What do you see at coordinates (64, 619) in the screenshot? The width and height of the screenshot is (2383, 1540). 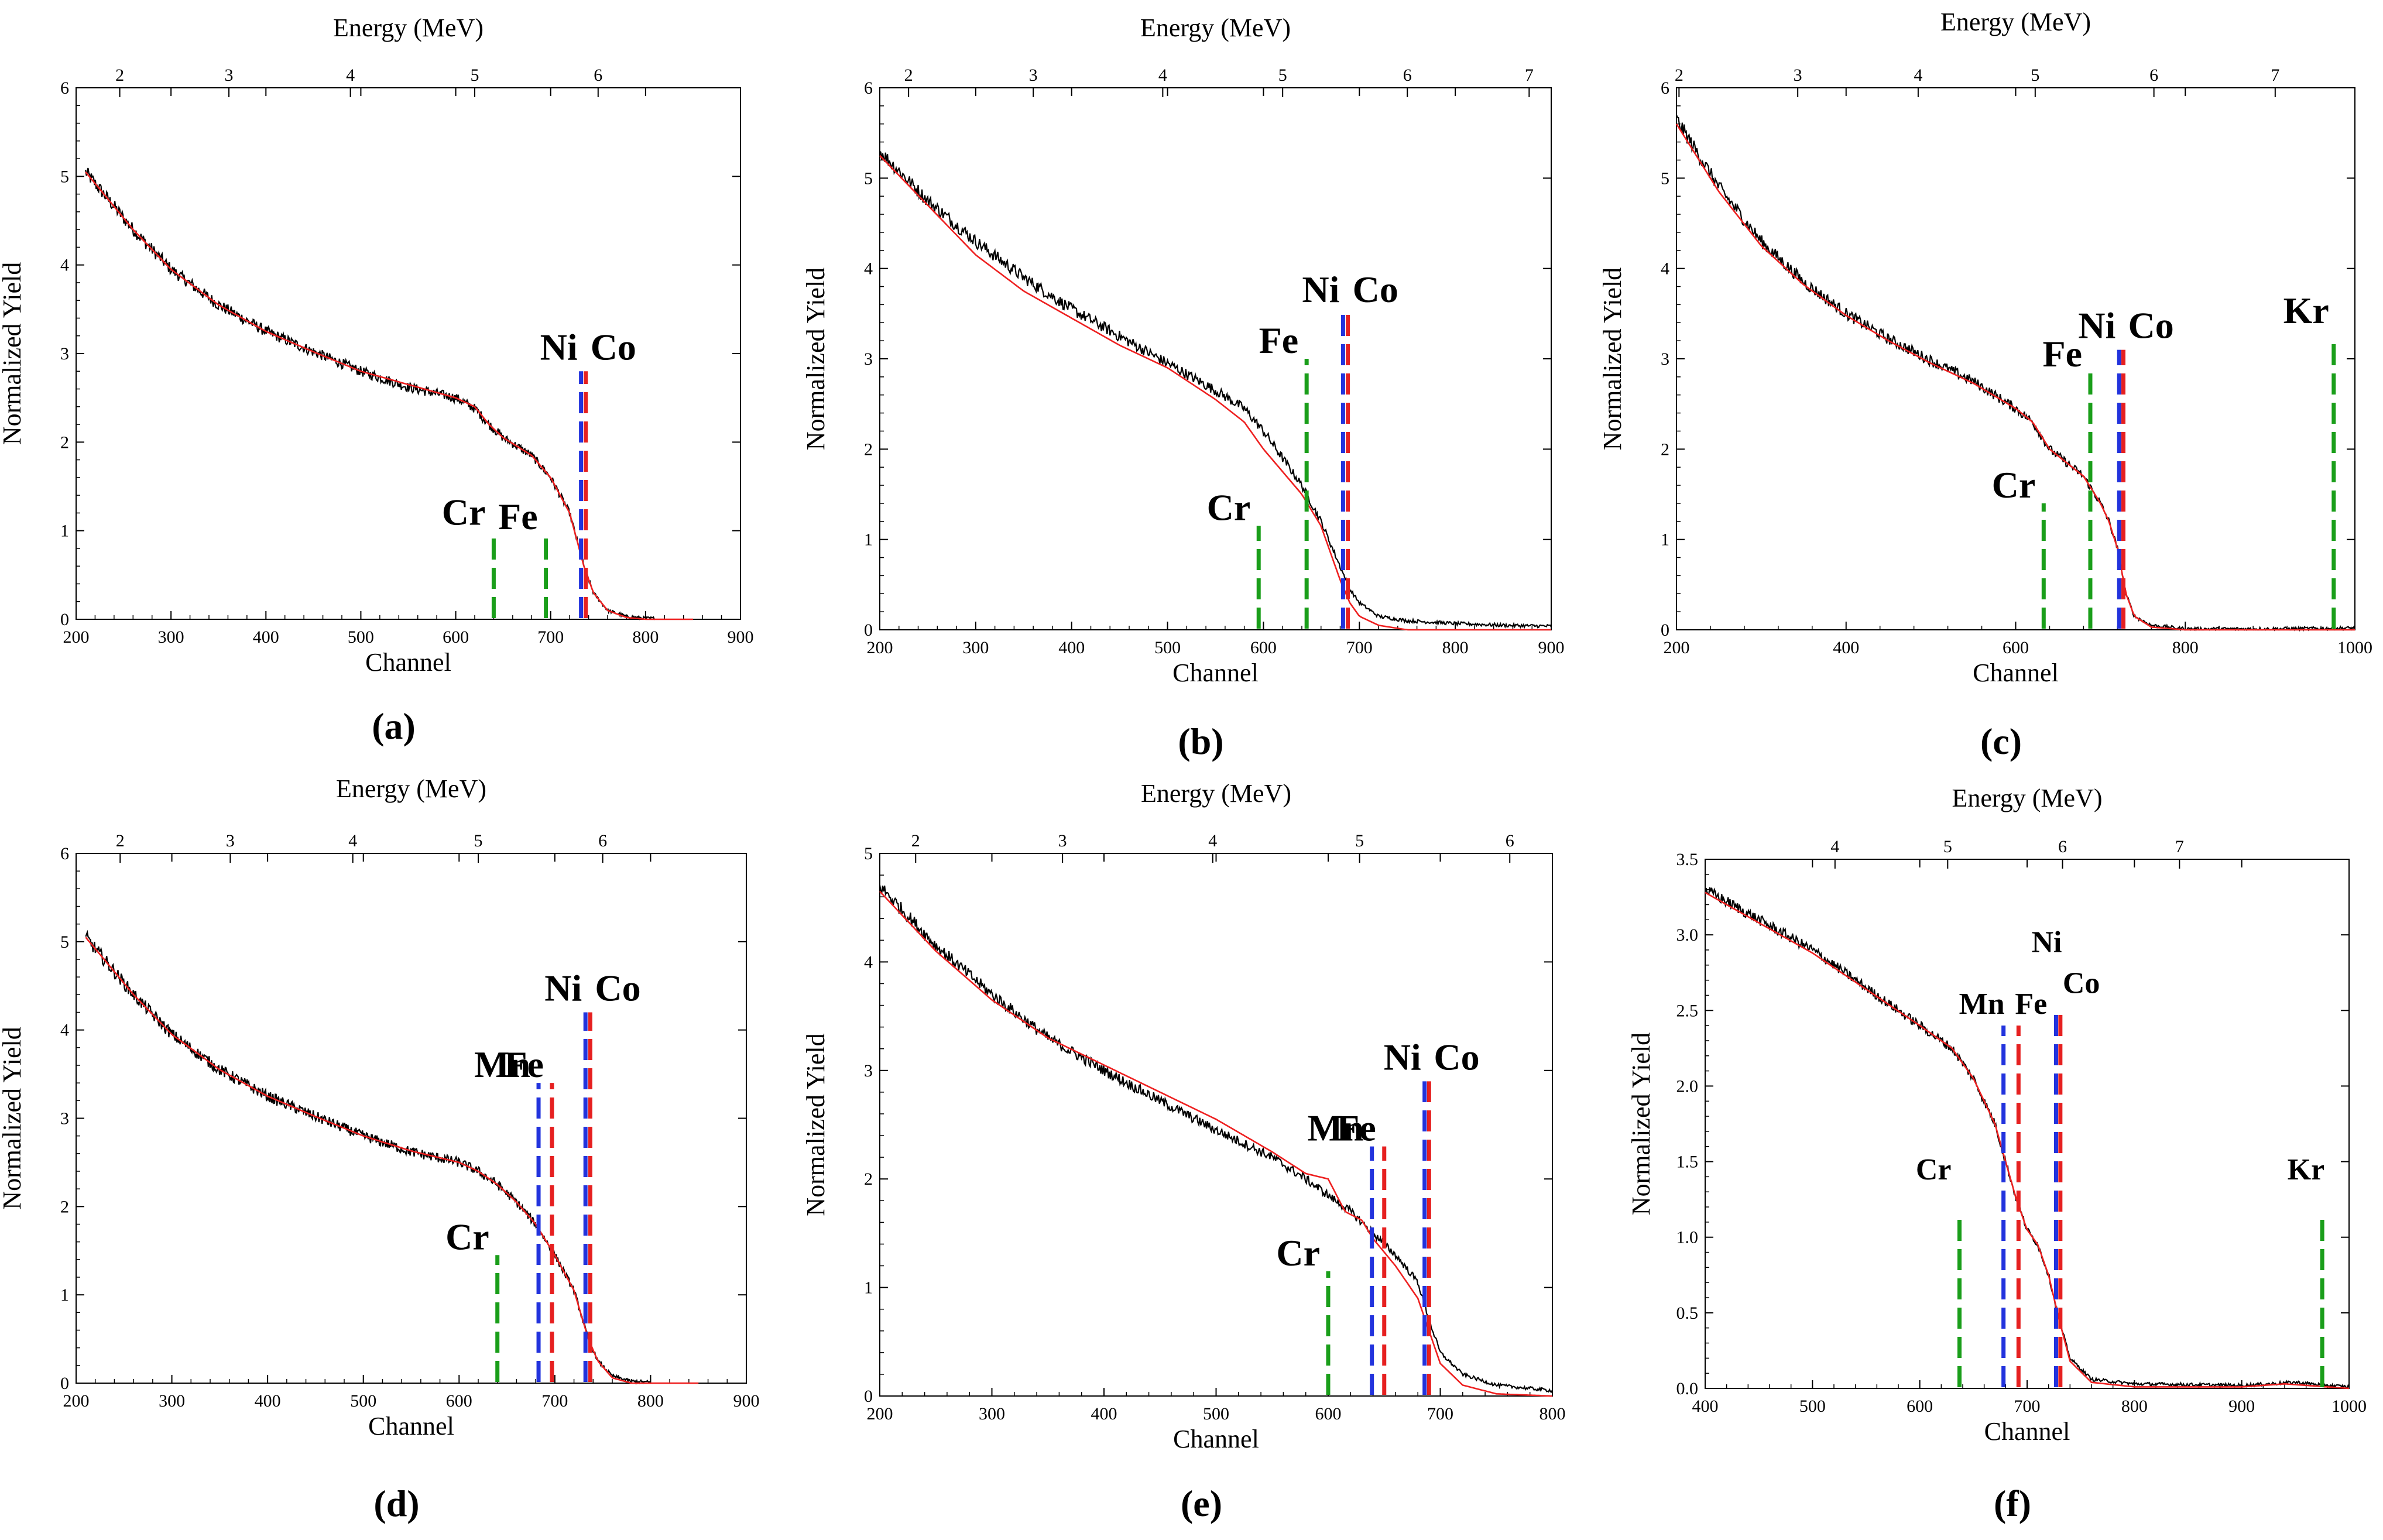 I see `y-tick-label: 0` at bounding box center [64, 619].